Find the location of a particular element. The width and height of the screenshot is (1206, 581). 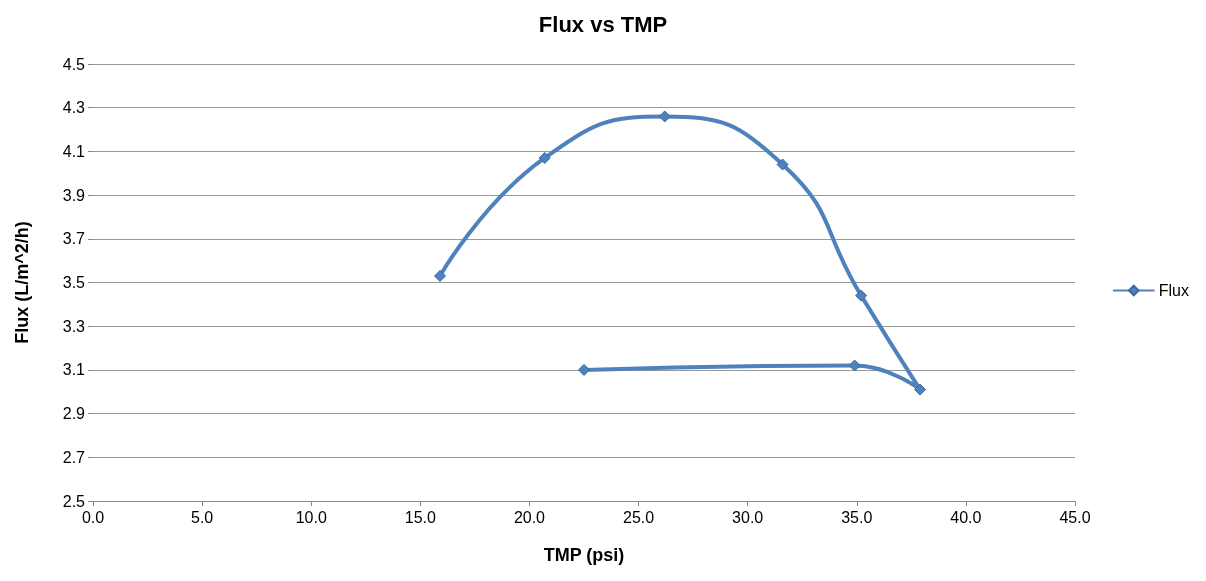

y-tick-label: 2.5 is located at coordinates (74, 501).